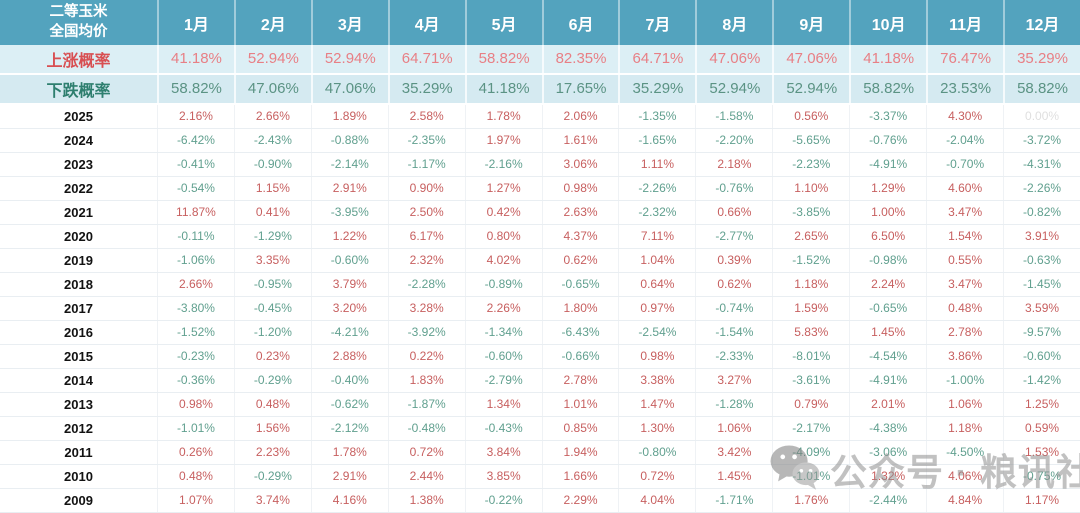 Image resolution: width=1080 pixels, height=513 pixels. Describe the element at coordinates (426, 212) in the screenshot. I see `cell-2021-m4: 2.50%` at that location.